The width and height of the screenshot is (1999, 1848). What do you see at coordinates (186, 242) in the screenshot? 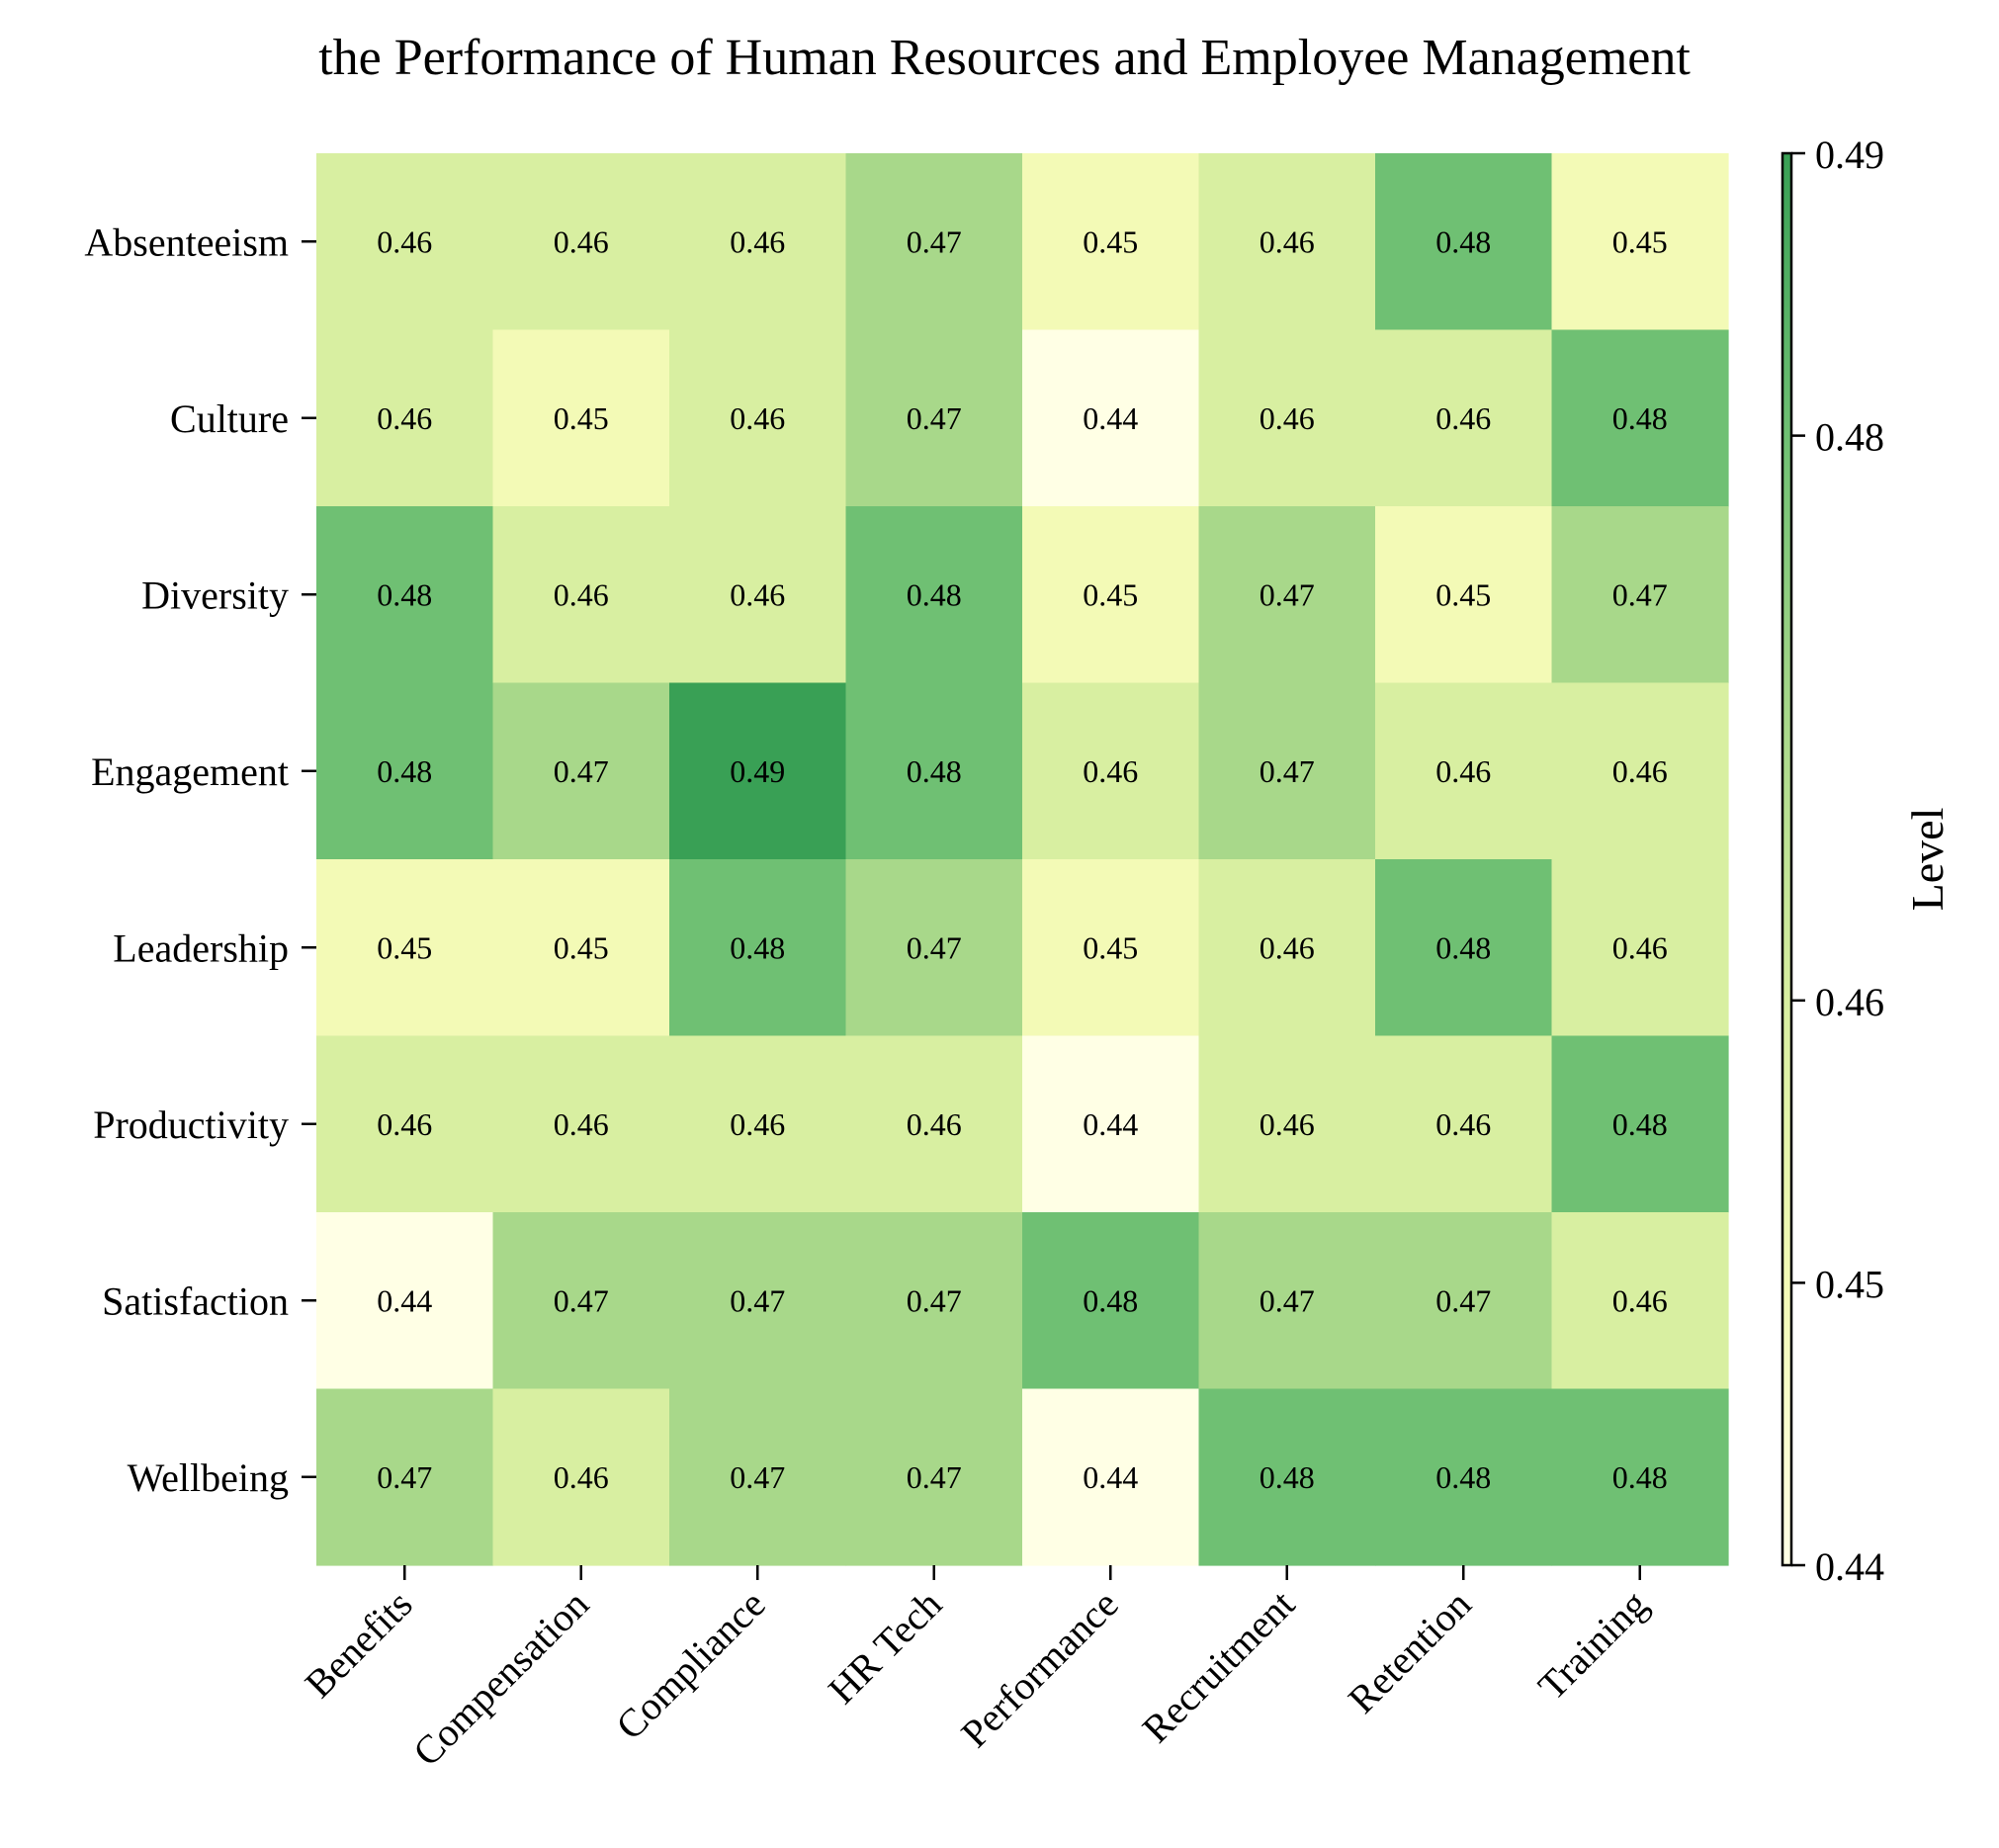
I see `y-tick-label: Absenteeism` at bounding box center [186, 242].